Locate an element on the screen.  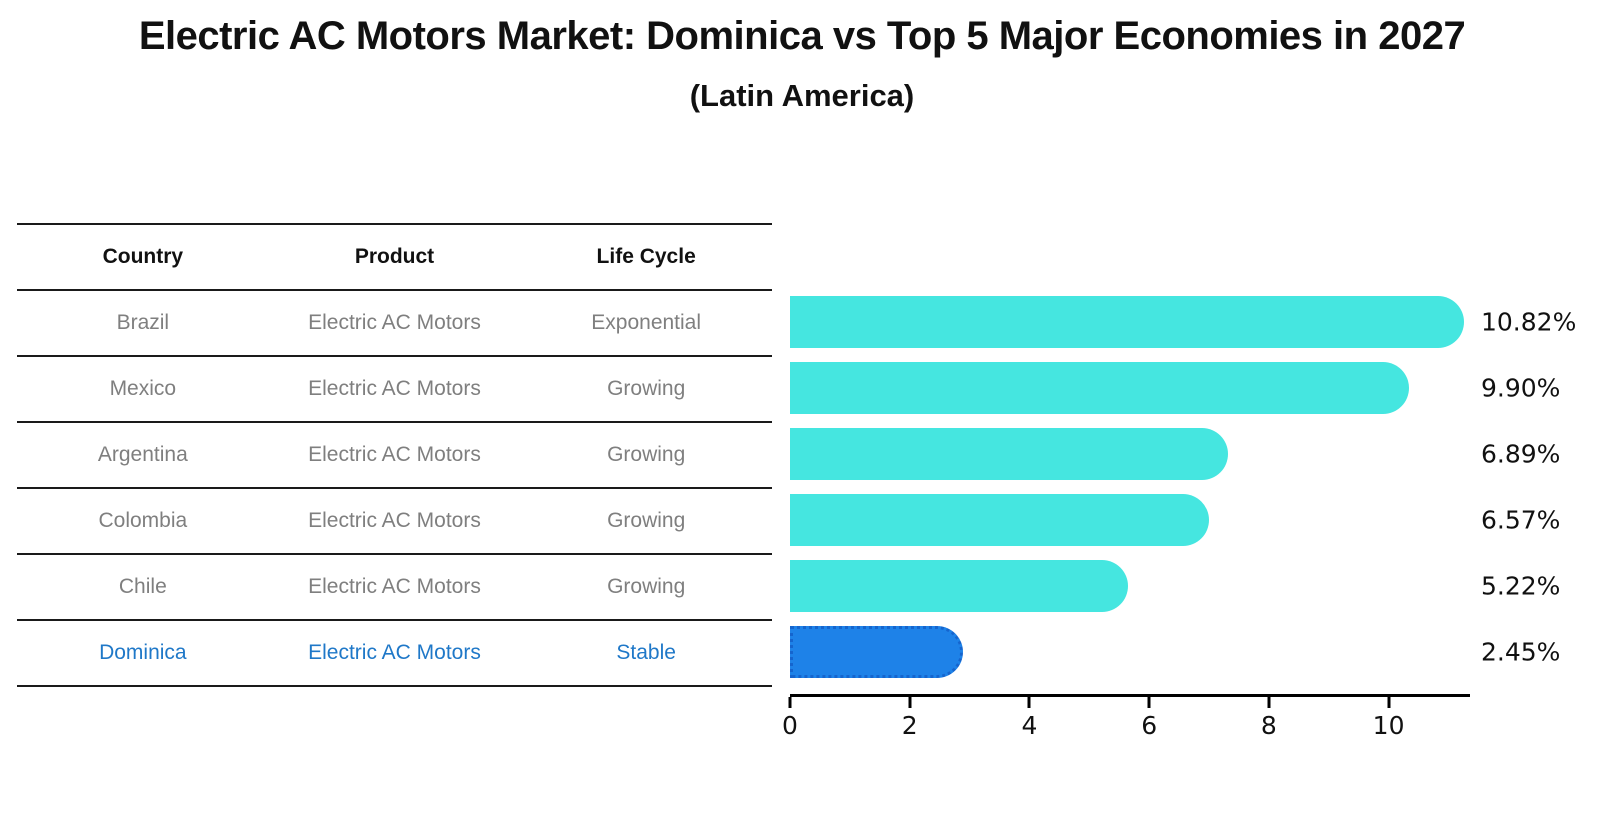
column-header-country: Country is located at coordinates (143, 256).